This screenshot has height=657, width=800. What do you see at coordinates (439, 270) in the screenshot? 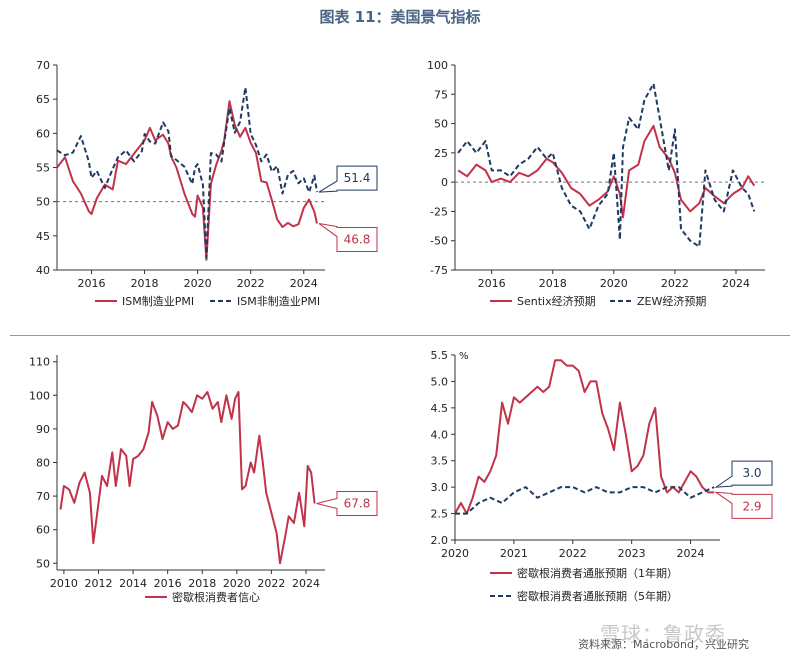
I see `y-tick-label: -75` at bounding box center [439, 270].